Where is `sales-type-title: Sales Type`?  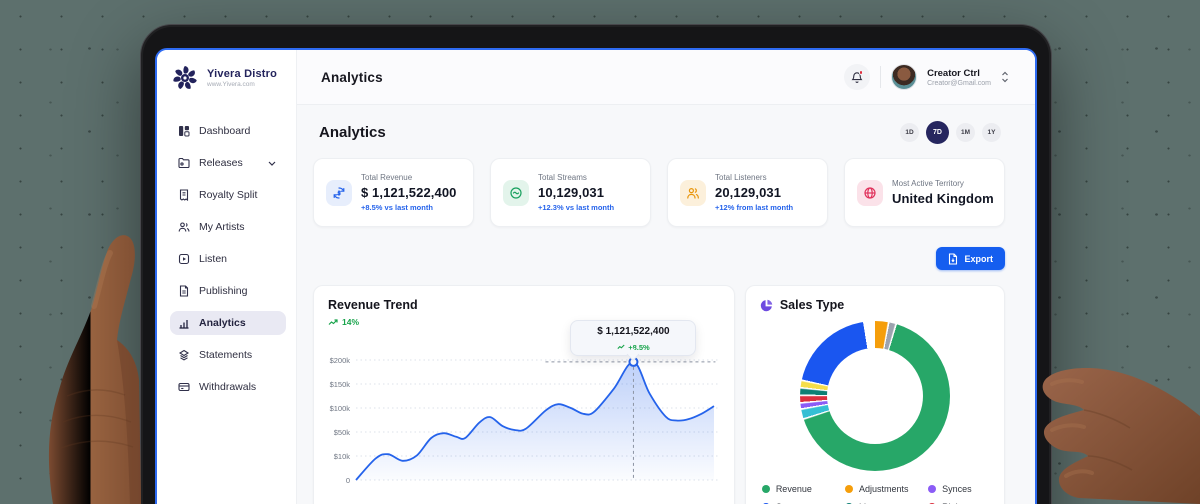
sales-type-title: Sales Type is located at coordinates (812, 305).